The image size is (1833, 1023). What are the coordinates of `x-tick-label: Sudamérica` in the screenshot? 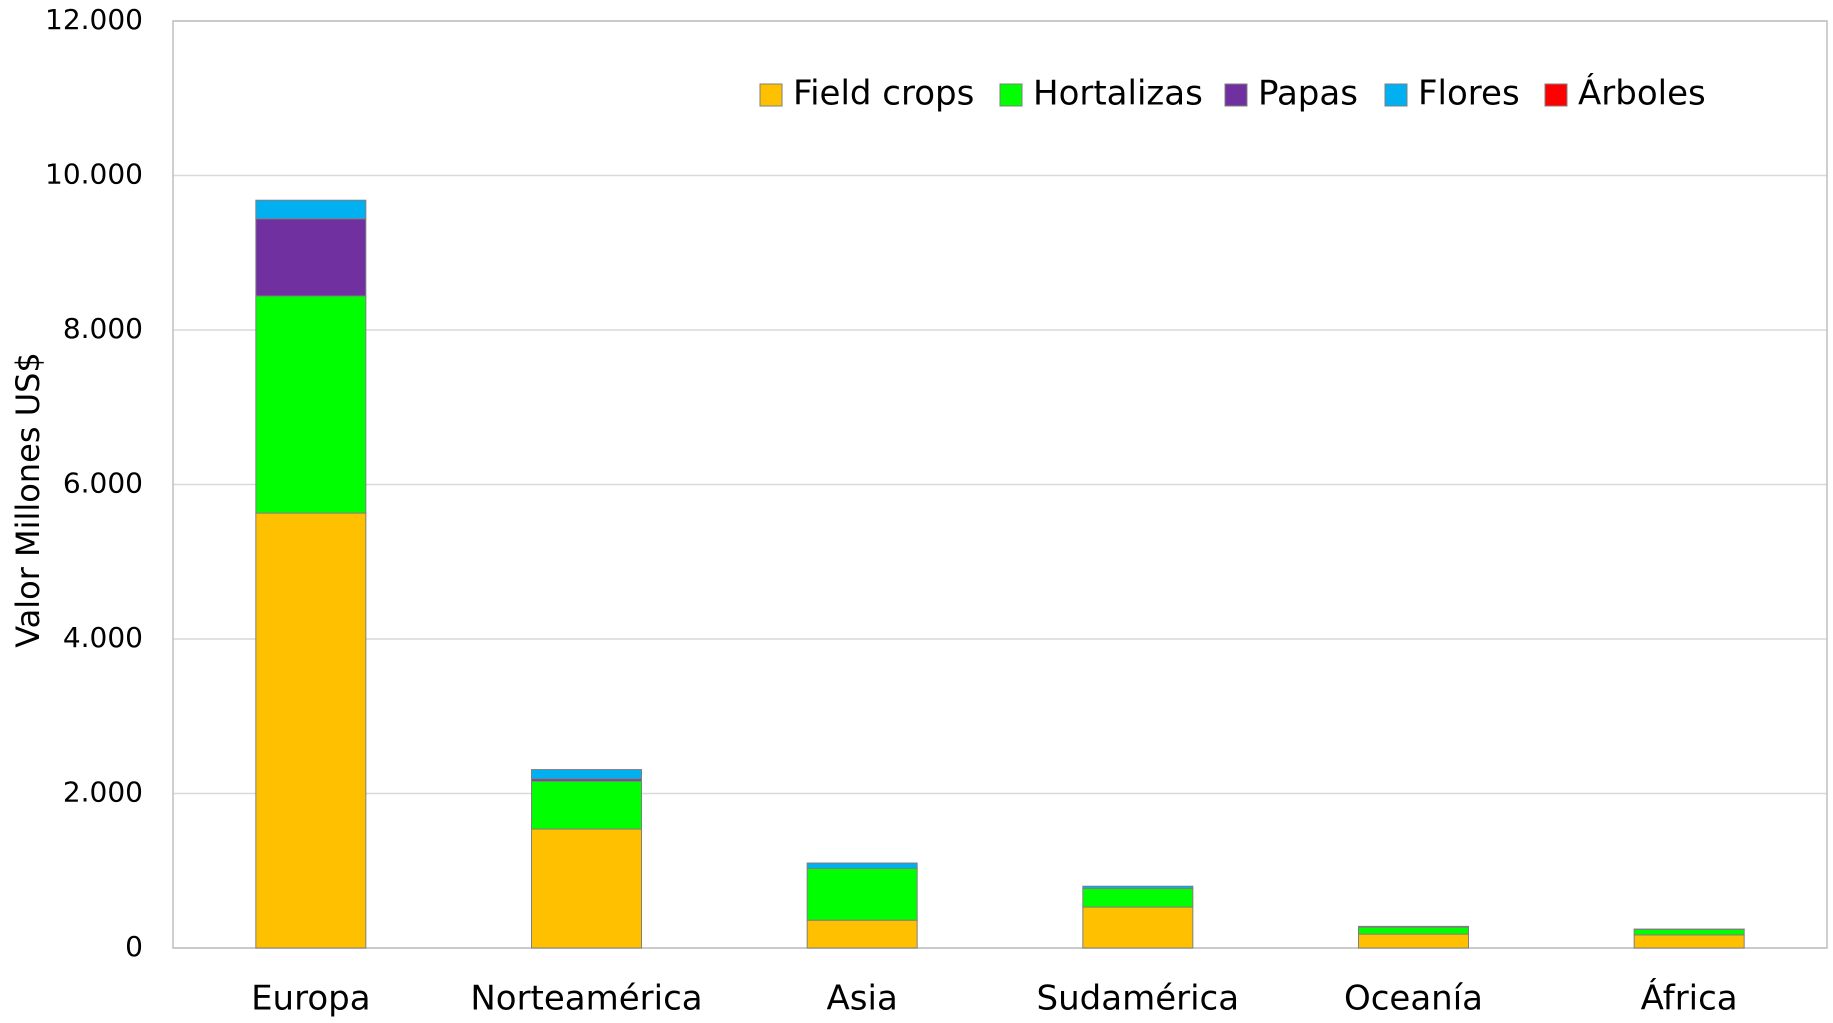 It's located at (1138, 999).